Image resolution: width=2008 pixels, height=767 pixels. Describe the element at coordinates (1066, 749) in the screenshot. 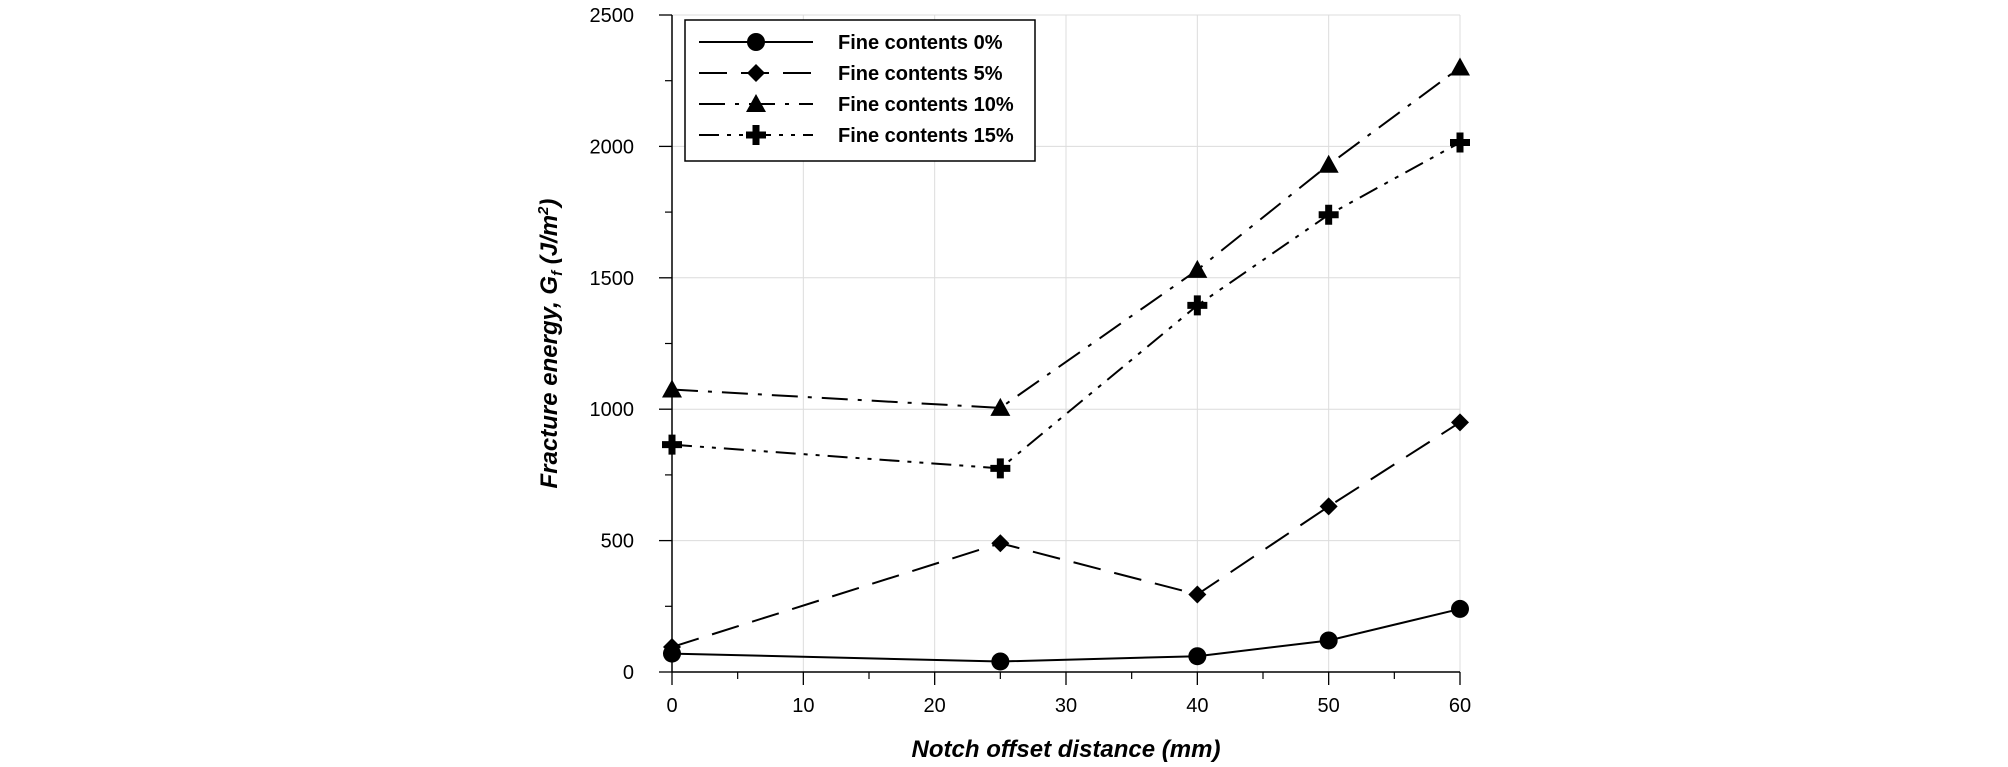

I see `x-axis-title: Notch offset distance (mm)` at that location.